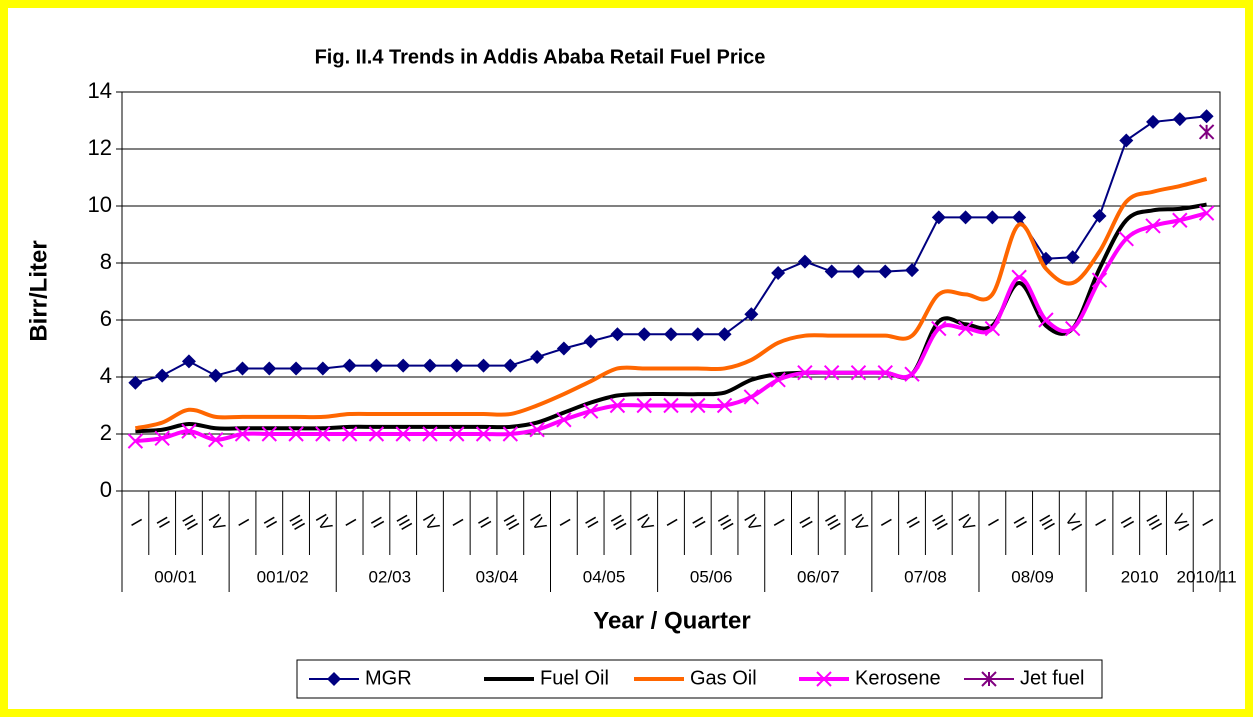 This screenshot has width=1253, height=717. Describe the element at coordinates (283, 576) in the screenshot. I see `group-label: 001/02` at that location.